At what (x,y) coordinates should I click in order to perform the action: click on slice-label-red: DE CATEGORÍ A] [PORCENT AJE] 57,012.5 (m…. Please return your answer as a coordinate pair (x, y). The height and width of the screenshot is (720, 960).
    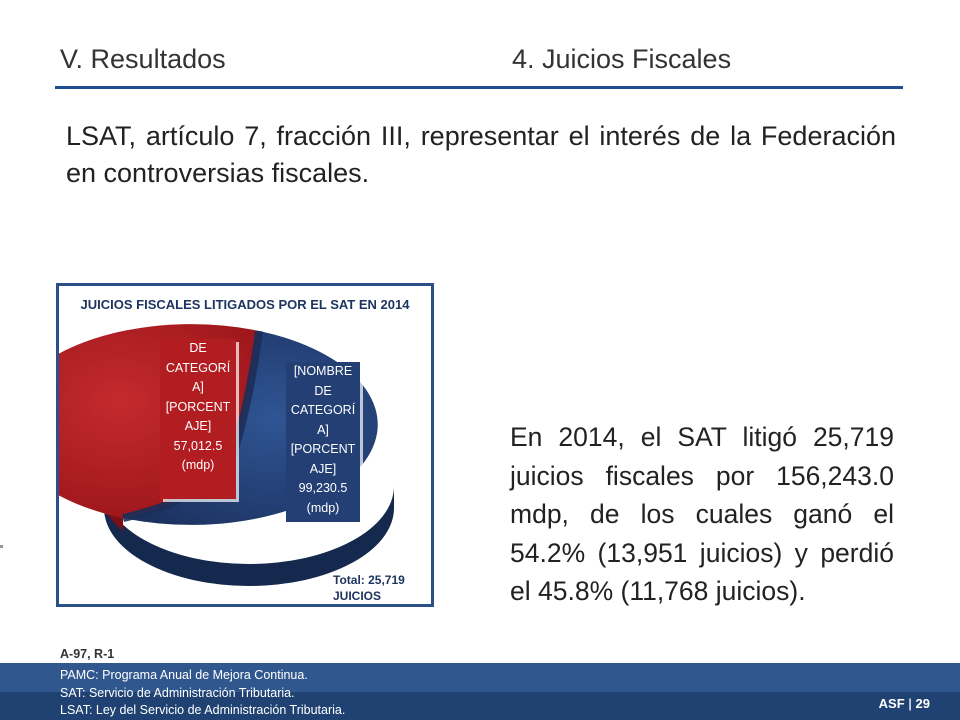
    Looking at the image, I should click on (198, 419).